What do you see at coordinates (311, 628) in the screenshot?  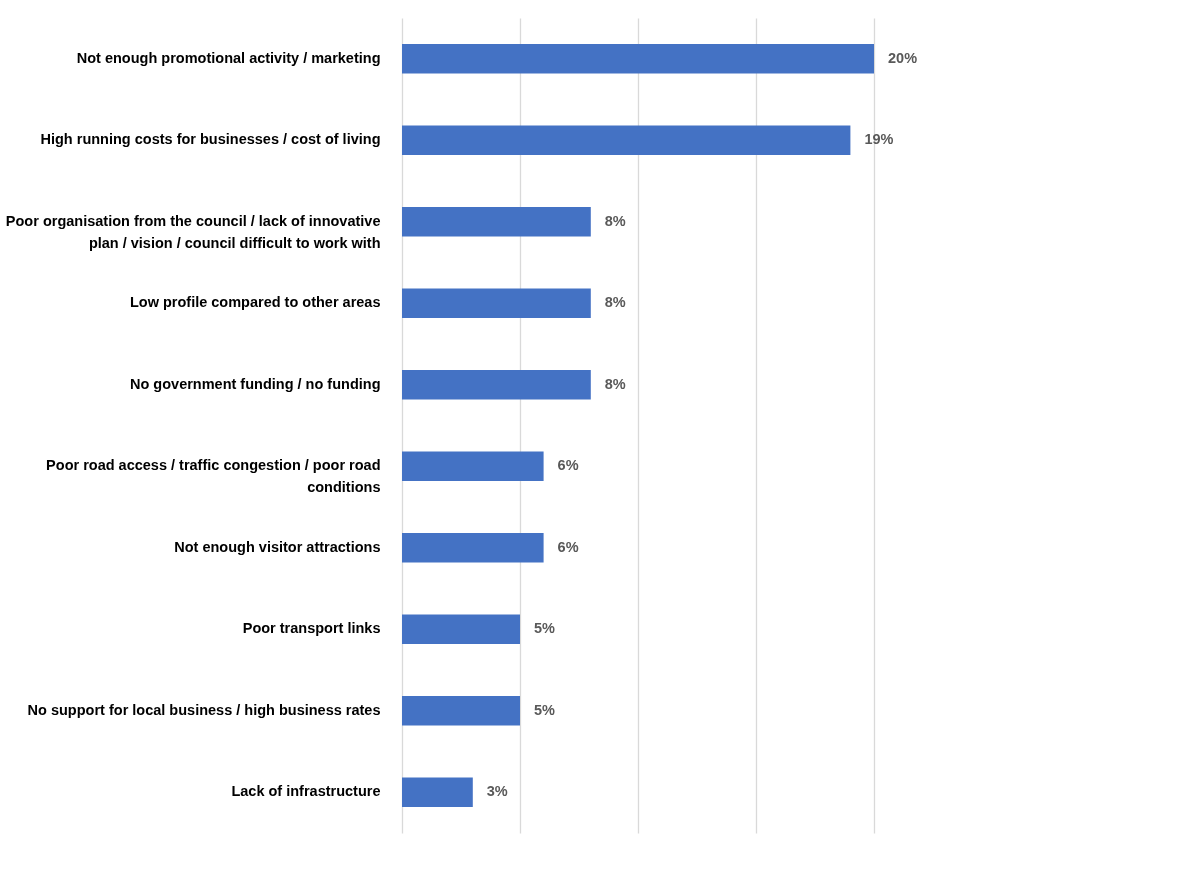 I see `y-tick-label: Poor transport links` at bounding box center [311, 628].